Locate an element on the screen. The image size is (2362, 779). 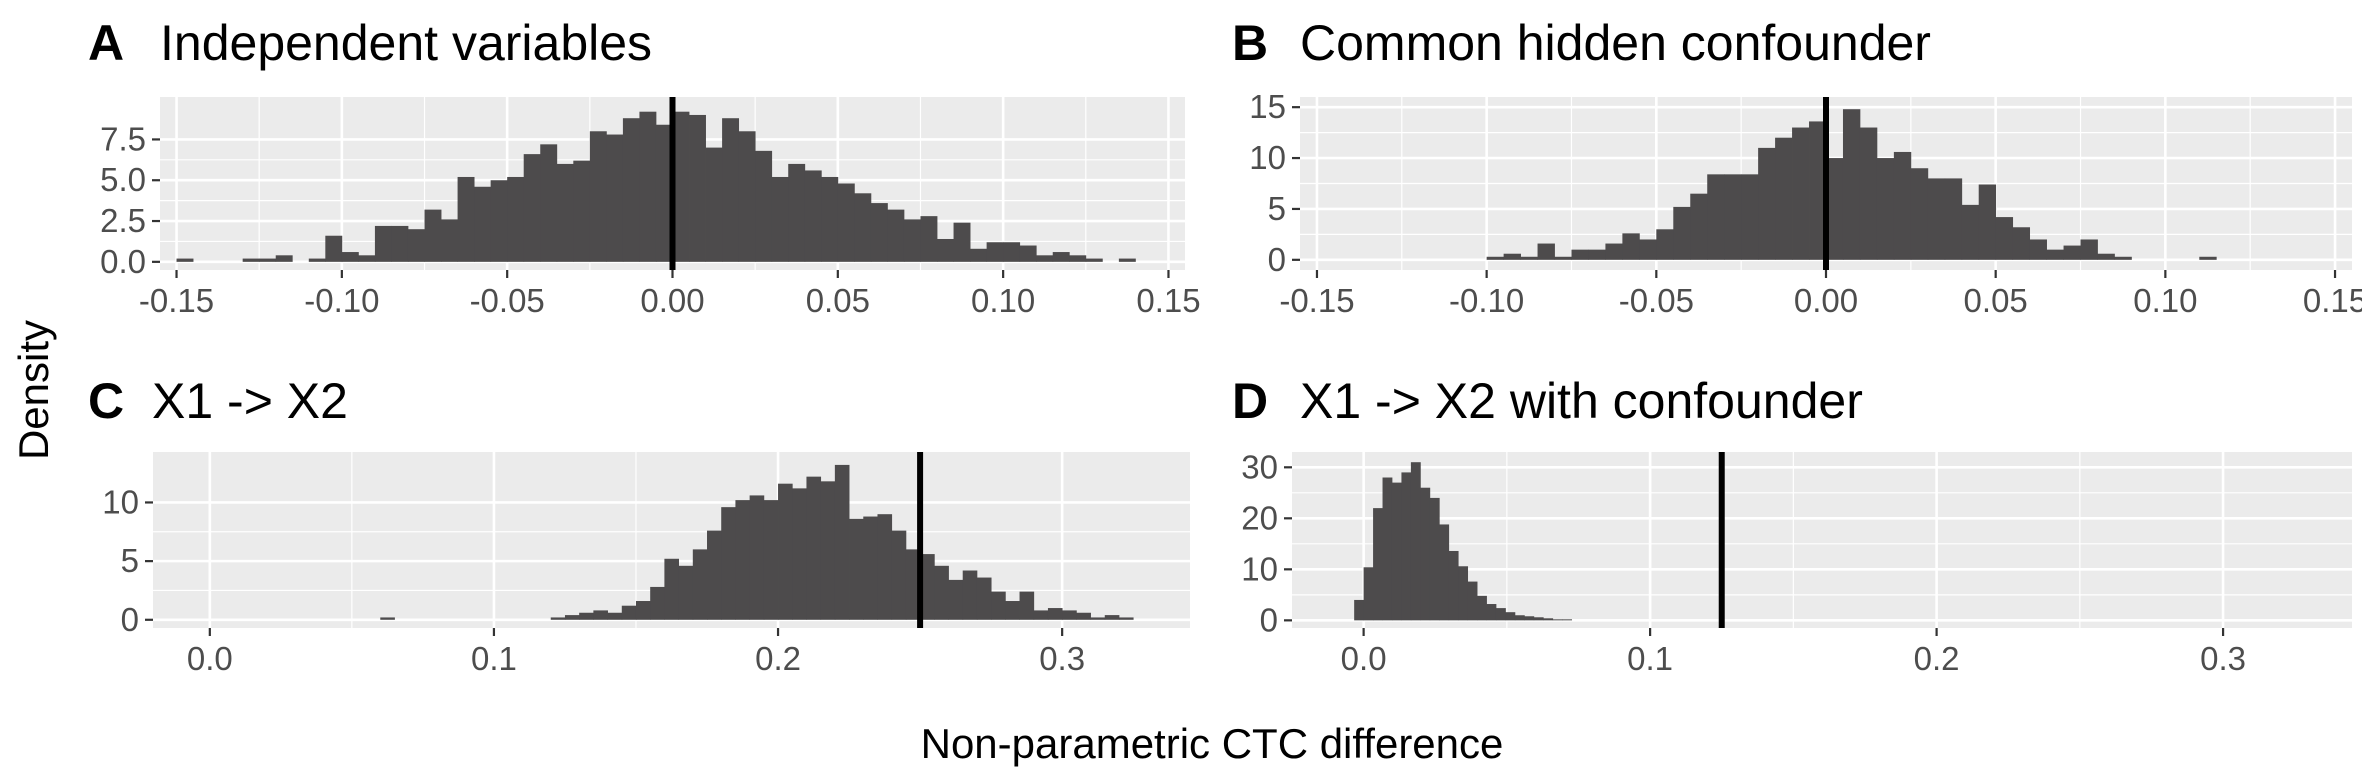
x-tick-label: 0.0 is located at coordinates (210, 658).